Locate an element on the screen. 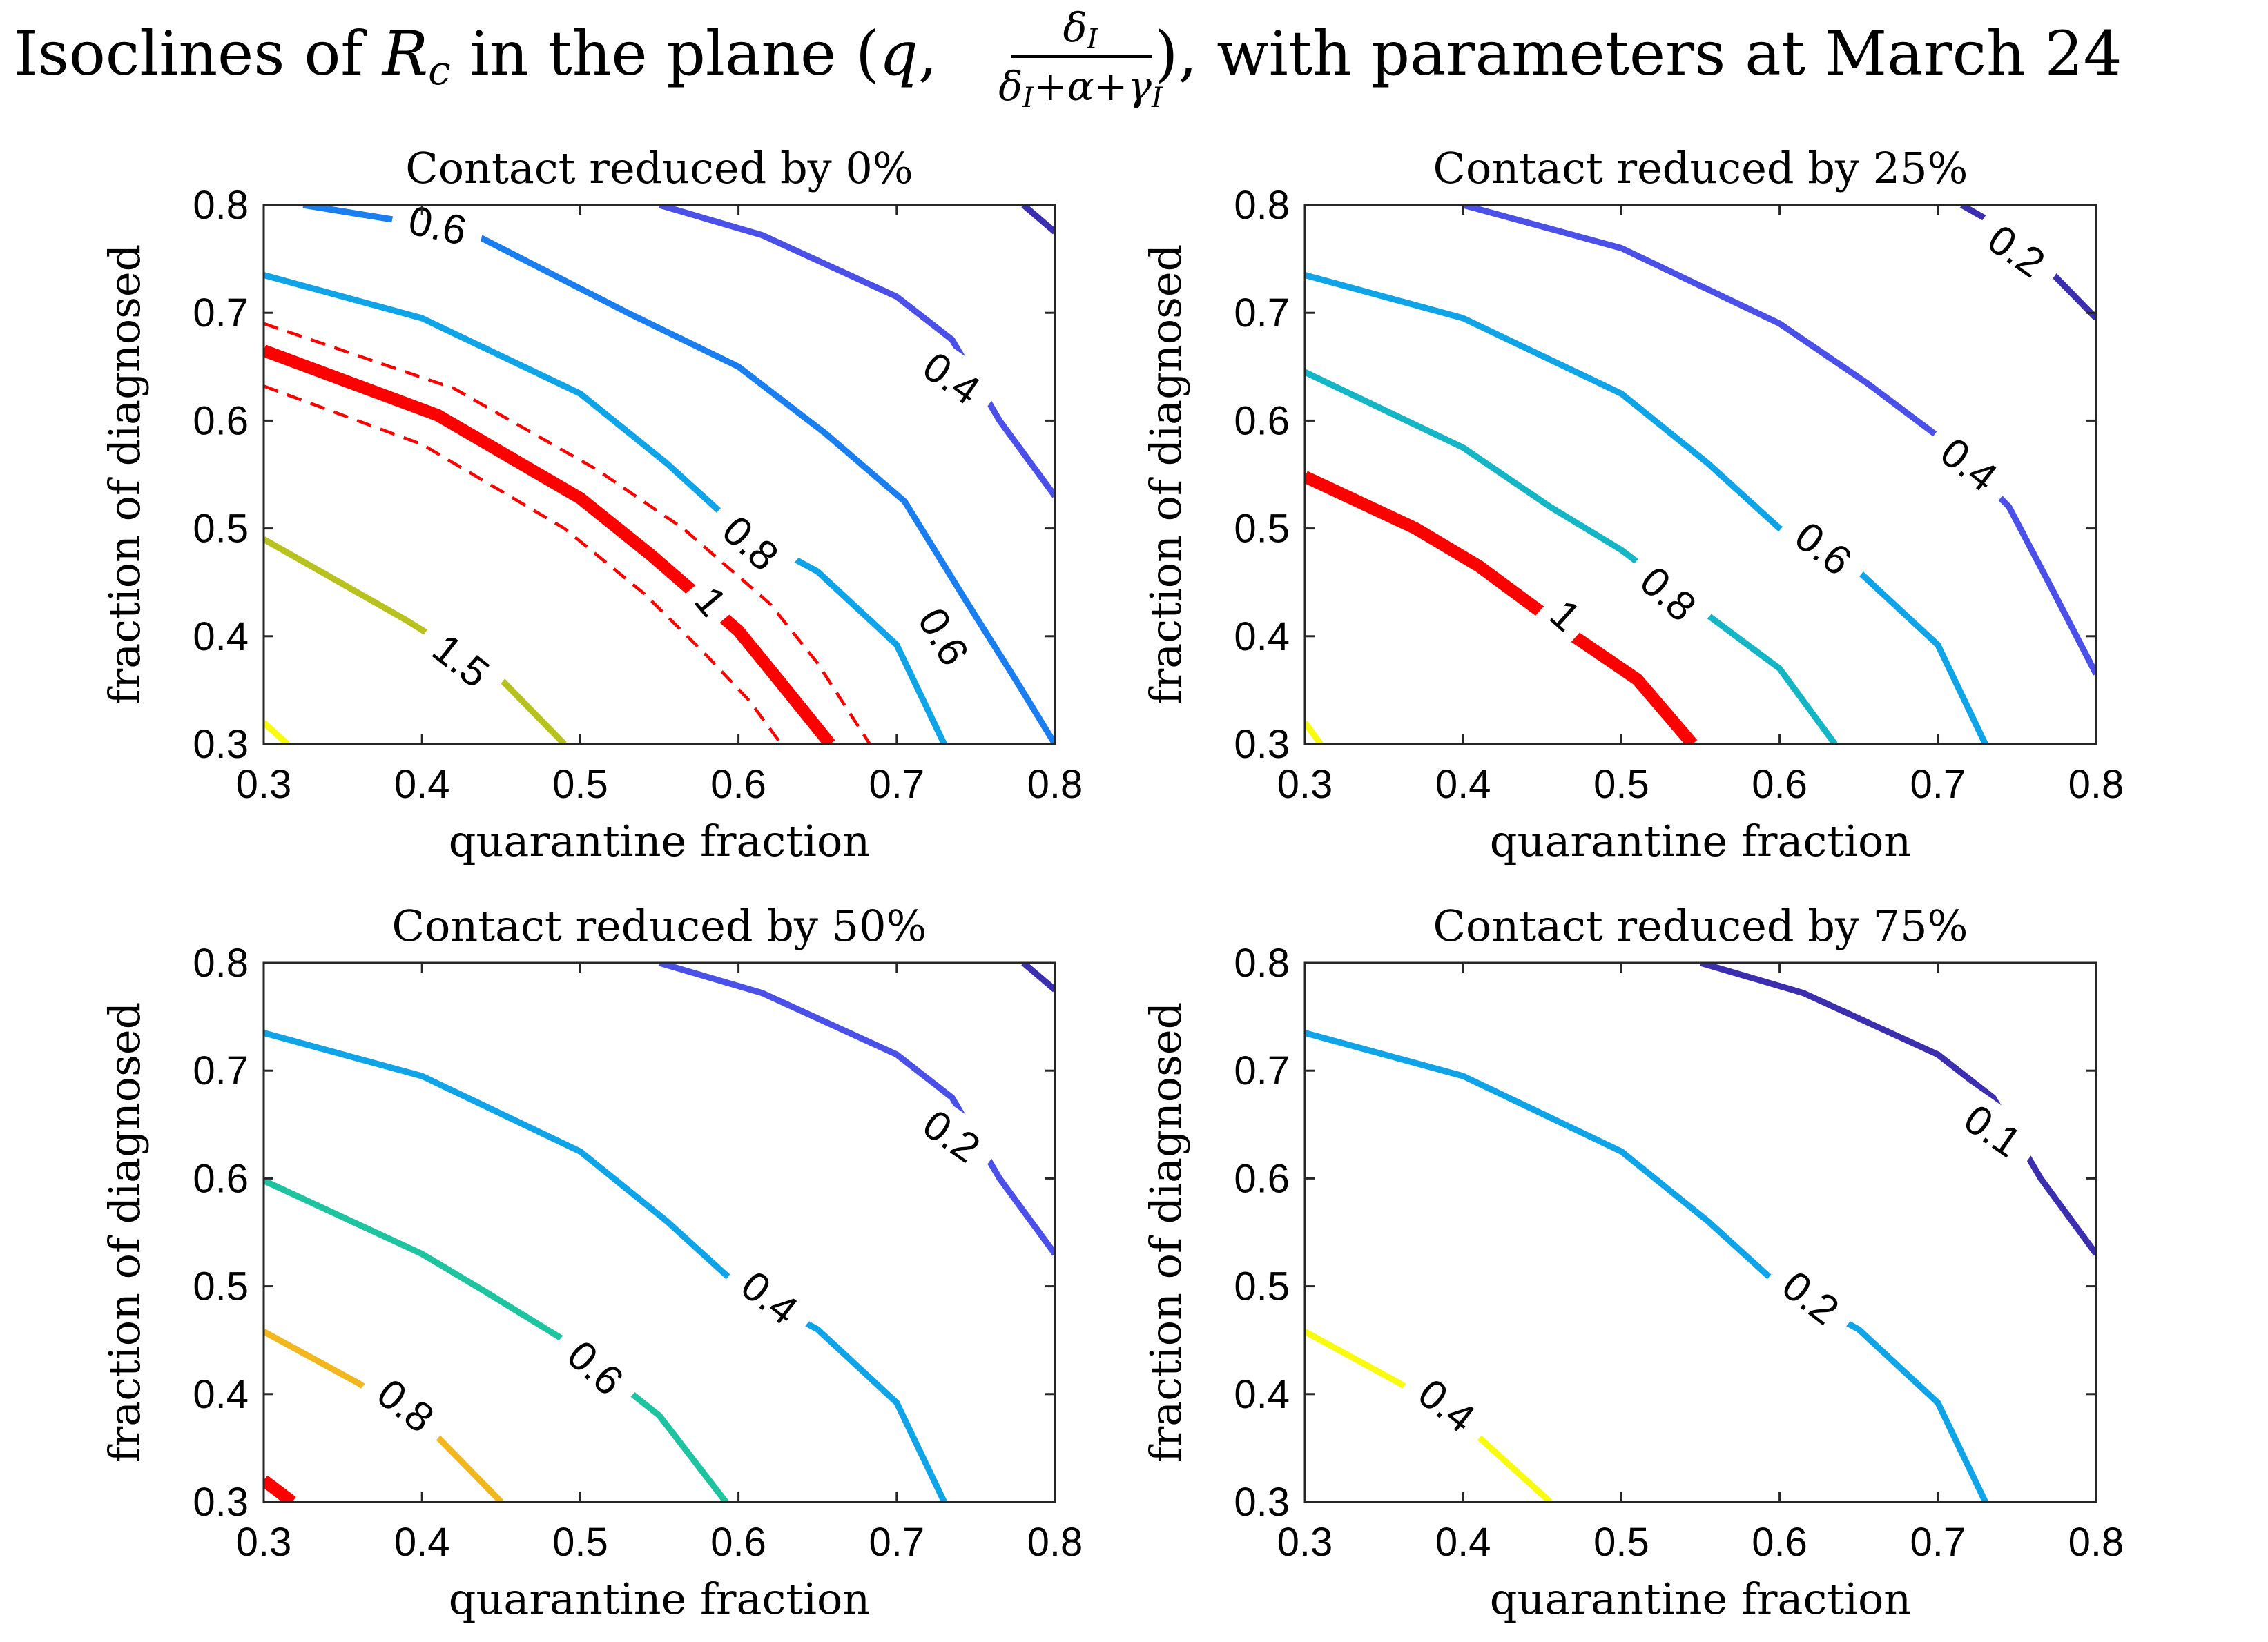  subplot-title: Contact reduced by 25% is located at coordinates (1701, 168).